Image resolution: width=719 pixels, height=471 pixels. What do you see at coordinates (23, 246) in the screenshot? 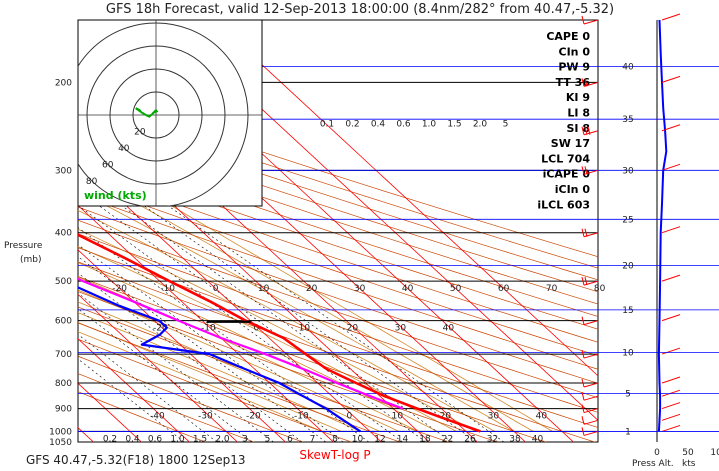
I see `y-axis-label-line1: Pressure` at bounding box center [23, 246].